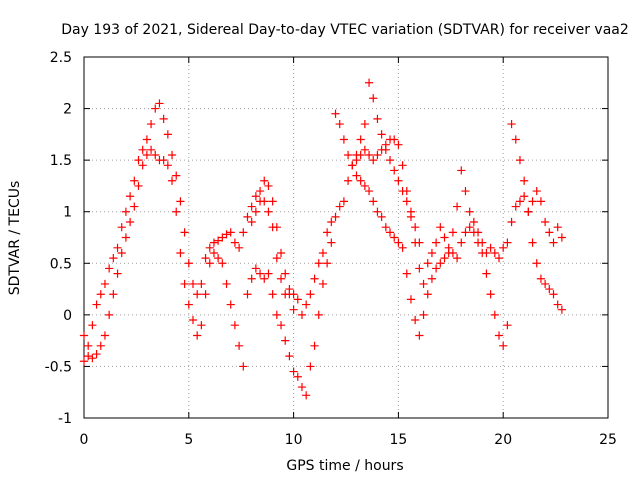 The image size is (640, 480). What do you see at coordinates (84, 440) in the screenshot?
I see `x-tick-label: 0` at bounding box center [84, 440].